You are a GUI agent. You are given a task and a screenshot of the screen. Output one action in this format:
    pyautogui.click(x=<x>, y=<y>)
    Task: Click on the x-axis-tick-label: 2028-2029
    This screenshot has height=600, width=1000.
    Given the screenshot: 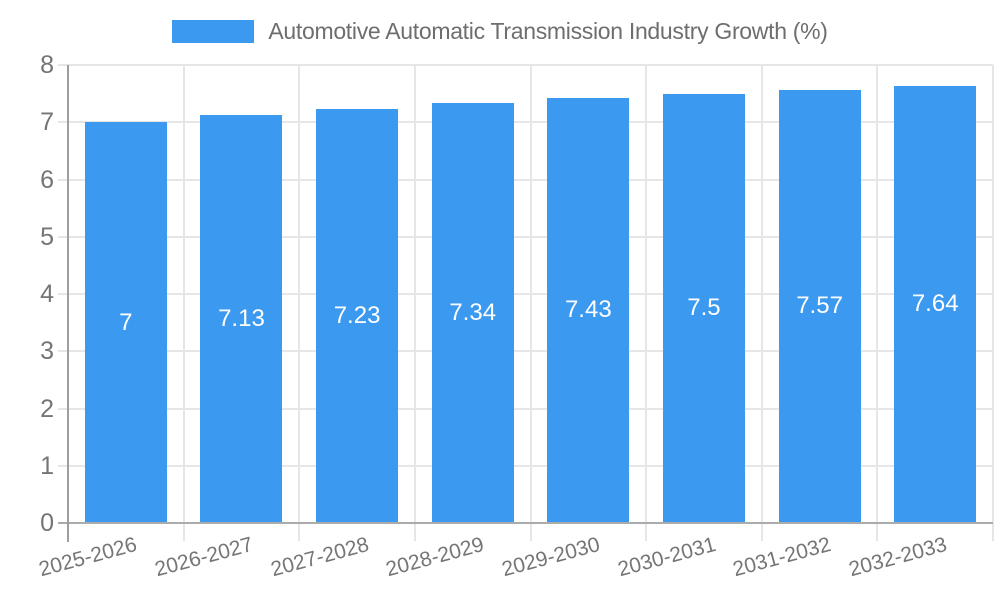 What is the action you would take?
    pyautogui.click(x=435, y=557)
    